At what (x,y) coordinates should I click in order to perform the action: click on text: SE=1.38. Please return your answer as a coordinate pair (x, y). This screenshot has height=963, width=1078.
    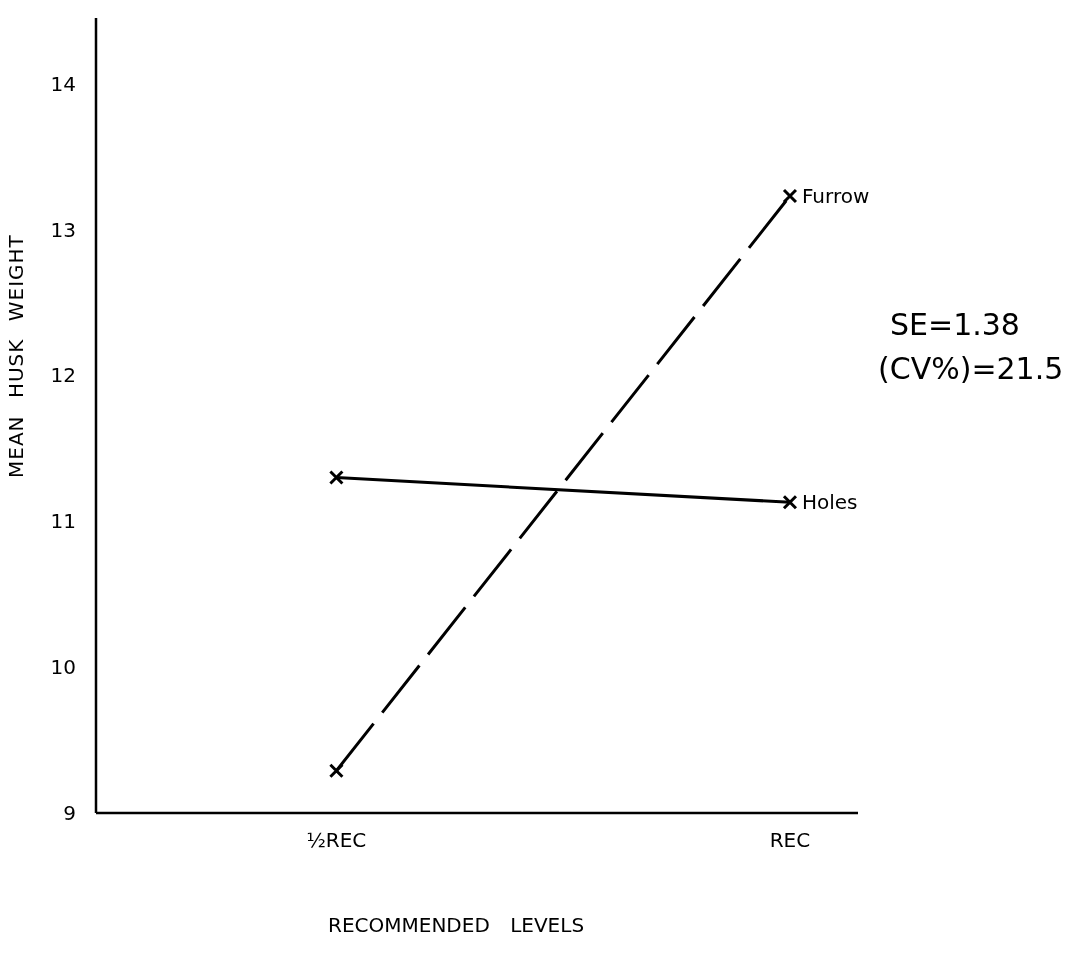
    Looking at the image, I should click on (955, 325).